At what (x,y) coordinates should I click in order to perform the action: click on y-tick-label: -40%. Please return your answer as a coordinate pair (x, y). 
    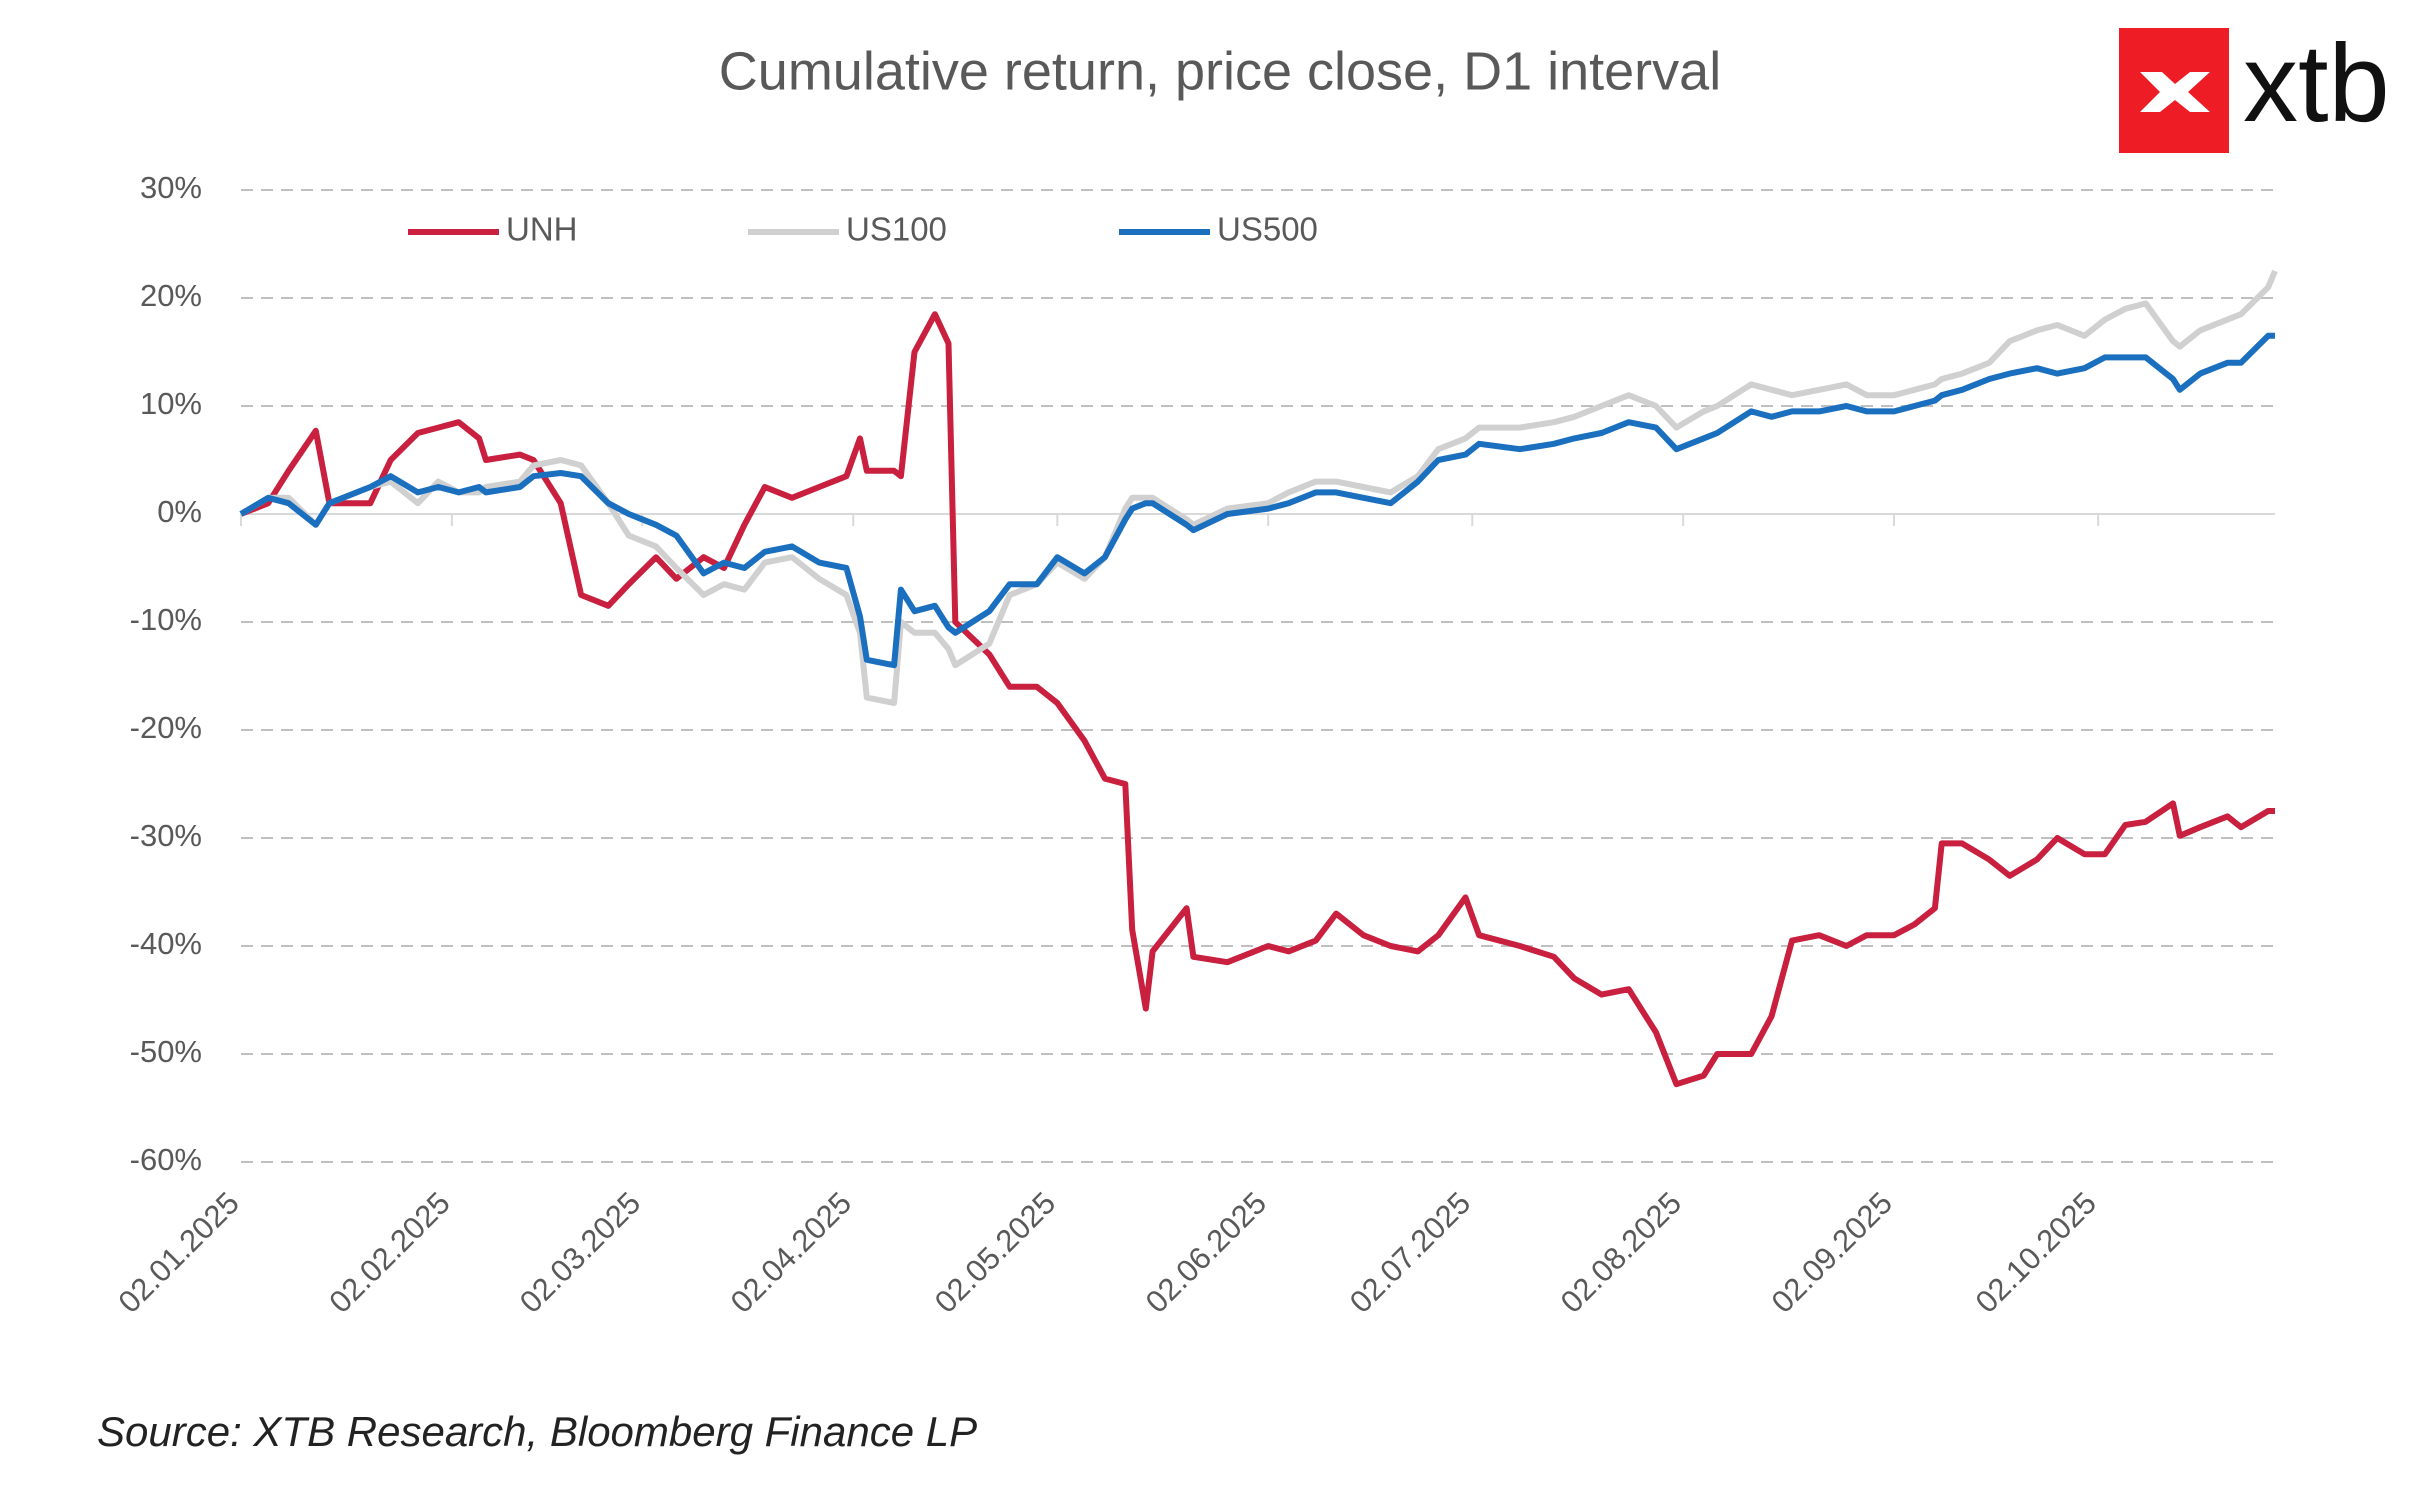
    Looking at the image, I should click on (166, 943).